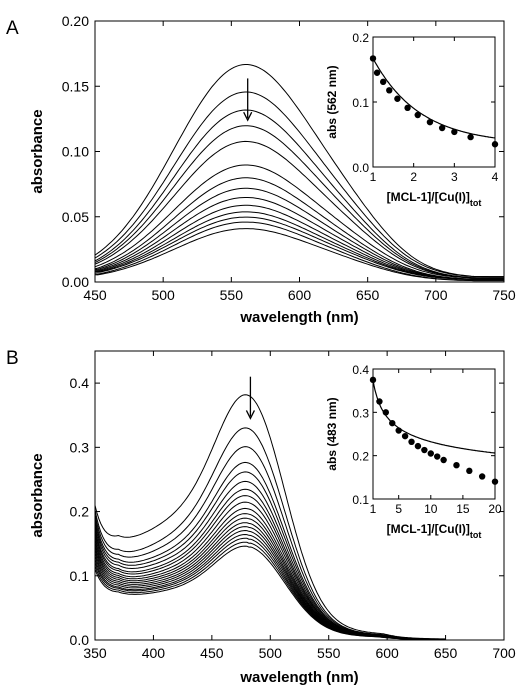 This screenshot has height=689, width=519. What do you see at coordinates (95, 295) in the screenshot?
I see `panel-a-x-tick-label: 450` at bounding box center [95, 295].